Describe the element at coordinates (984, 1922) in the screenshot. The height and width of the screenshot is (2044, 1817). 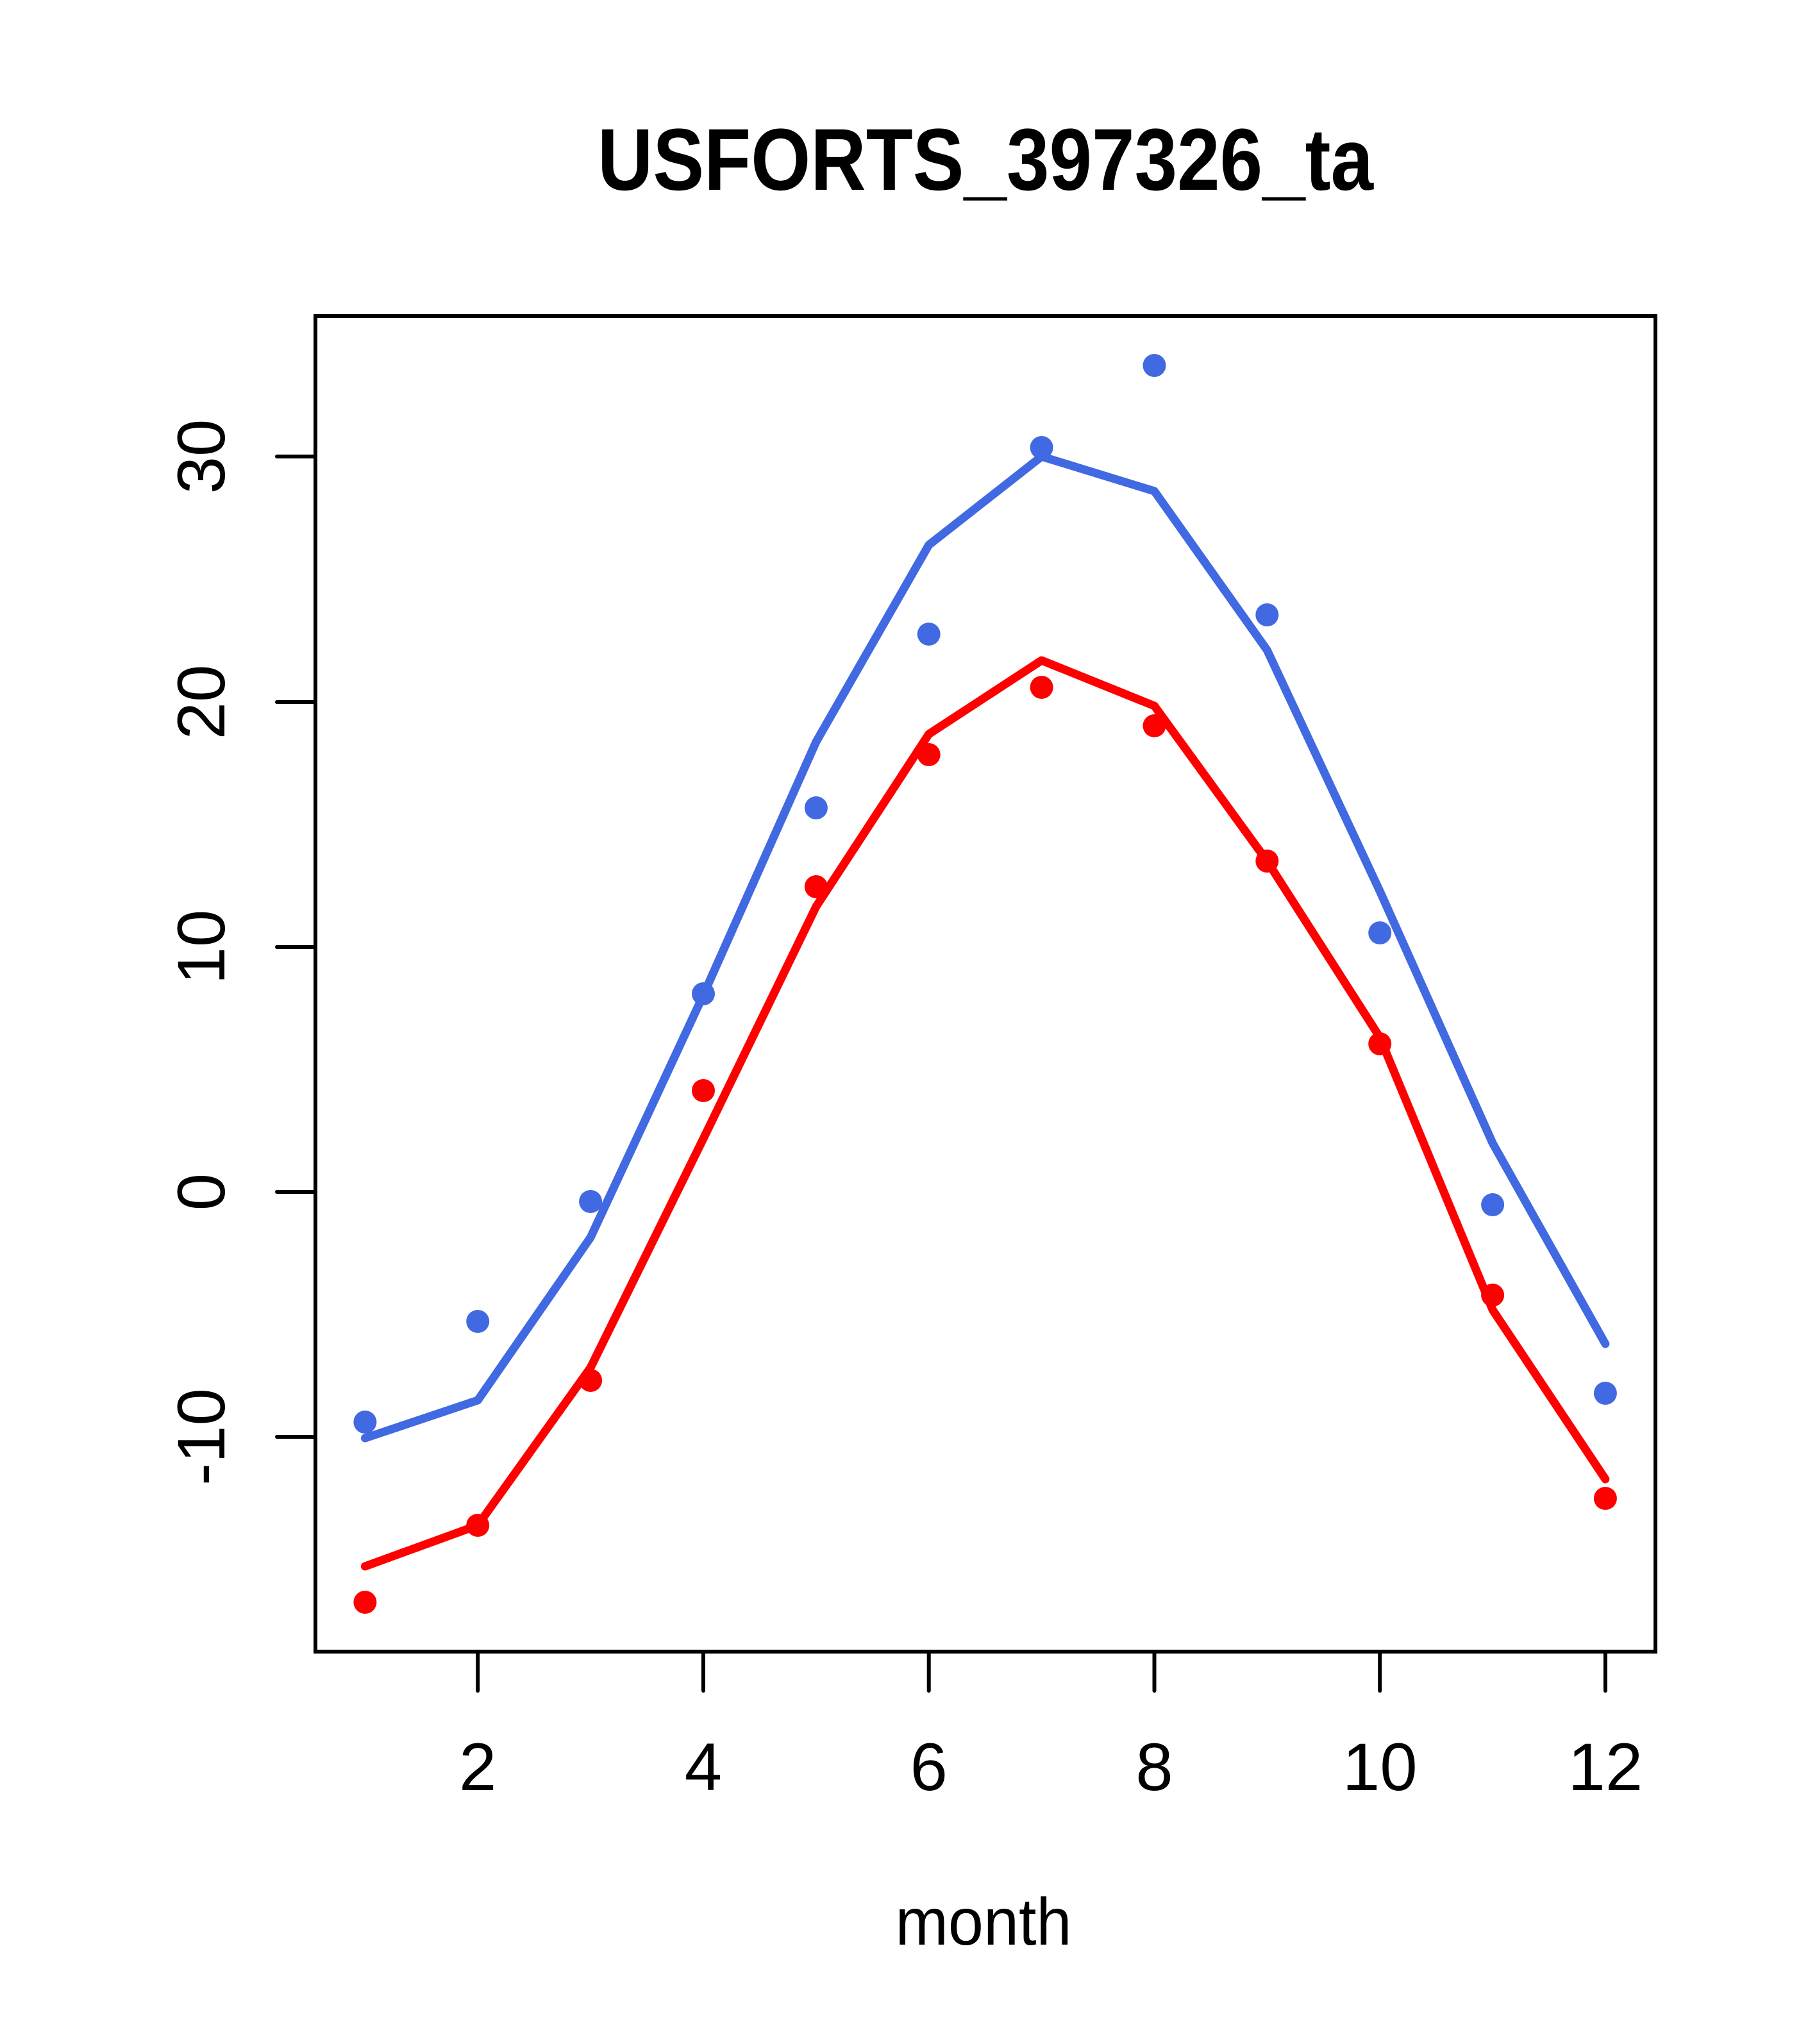
I see `svg-text: month` at that location.